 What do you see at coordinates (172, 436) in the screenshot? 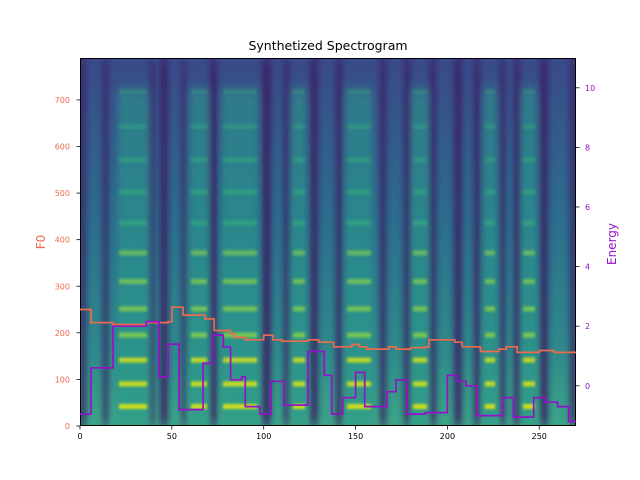
I see `x-tick-label: 50` at bounding box center [172, 436].